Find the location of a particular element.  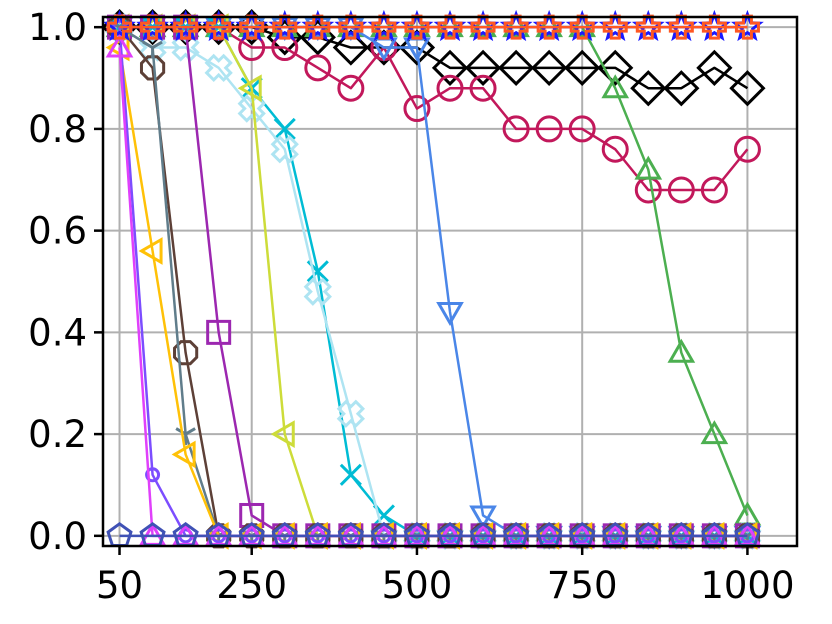

x-tick-label: 750 is located at coordinates (582, 585).